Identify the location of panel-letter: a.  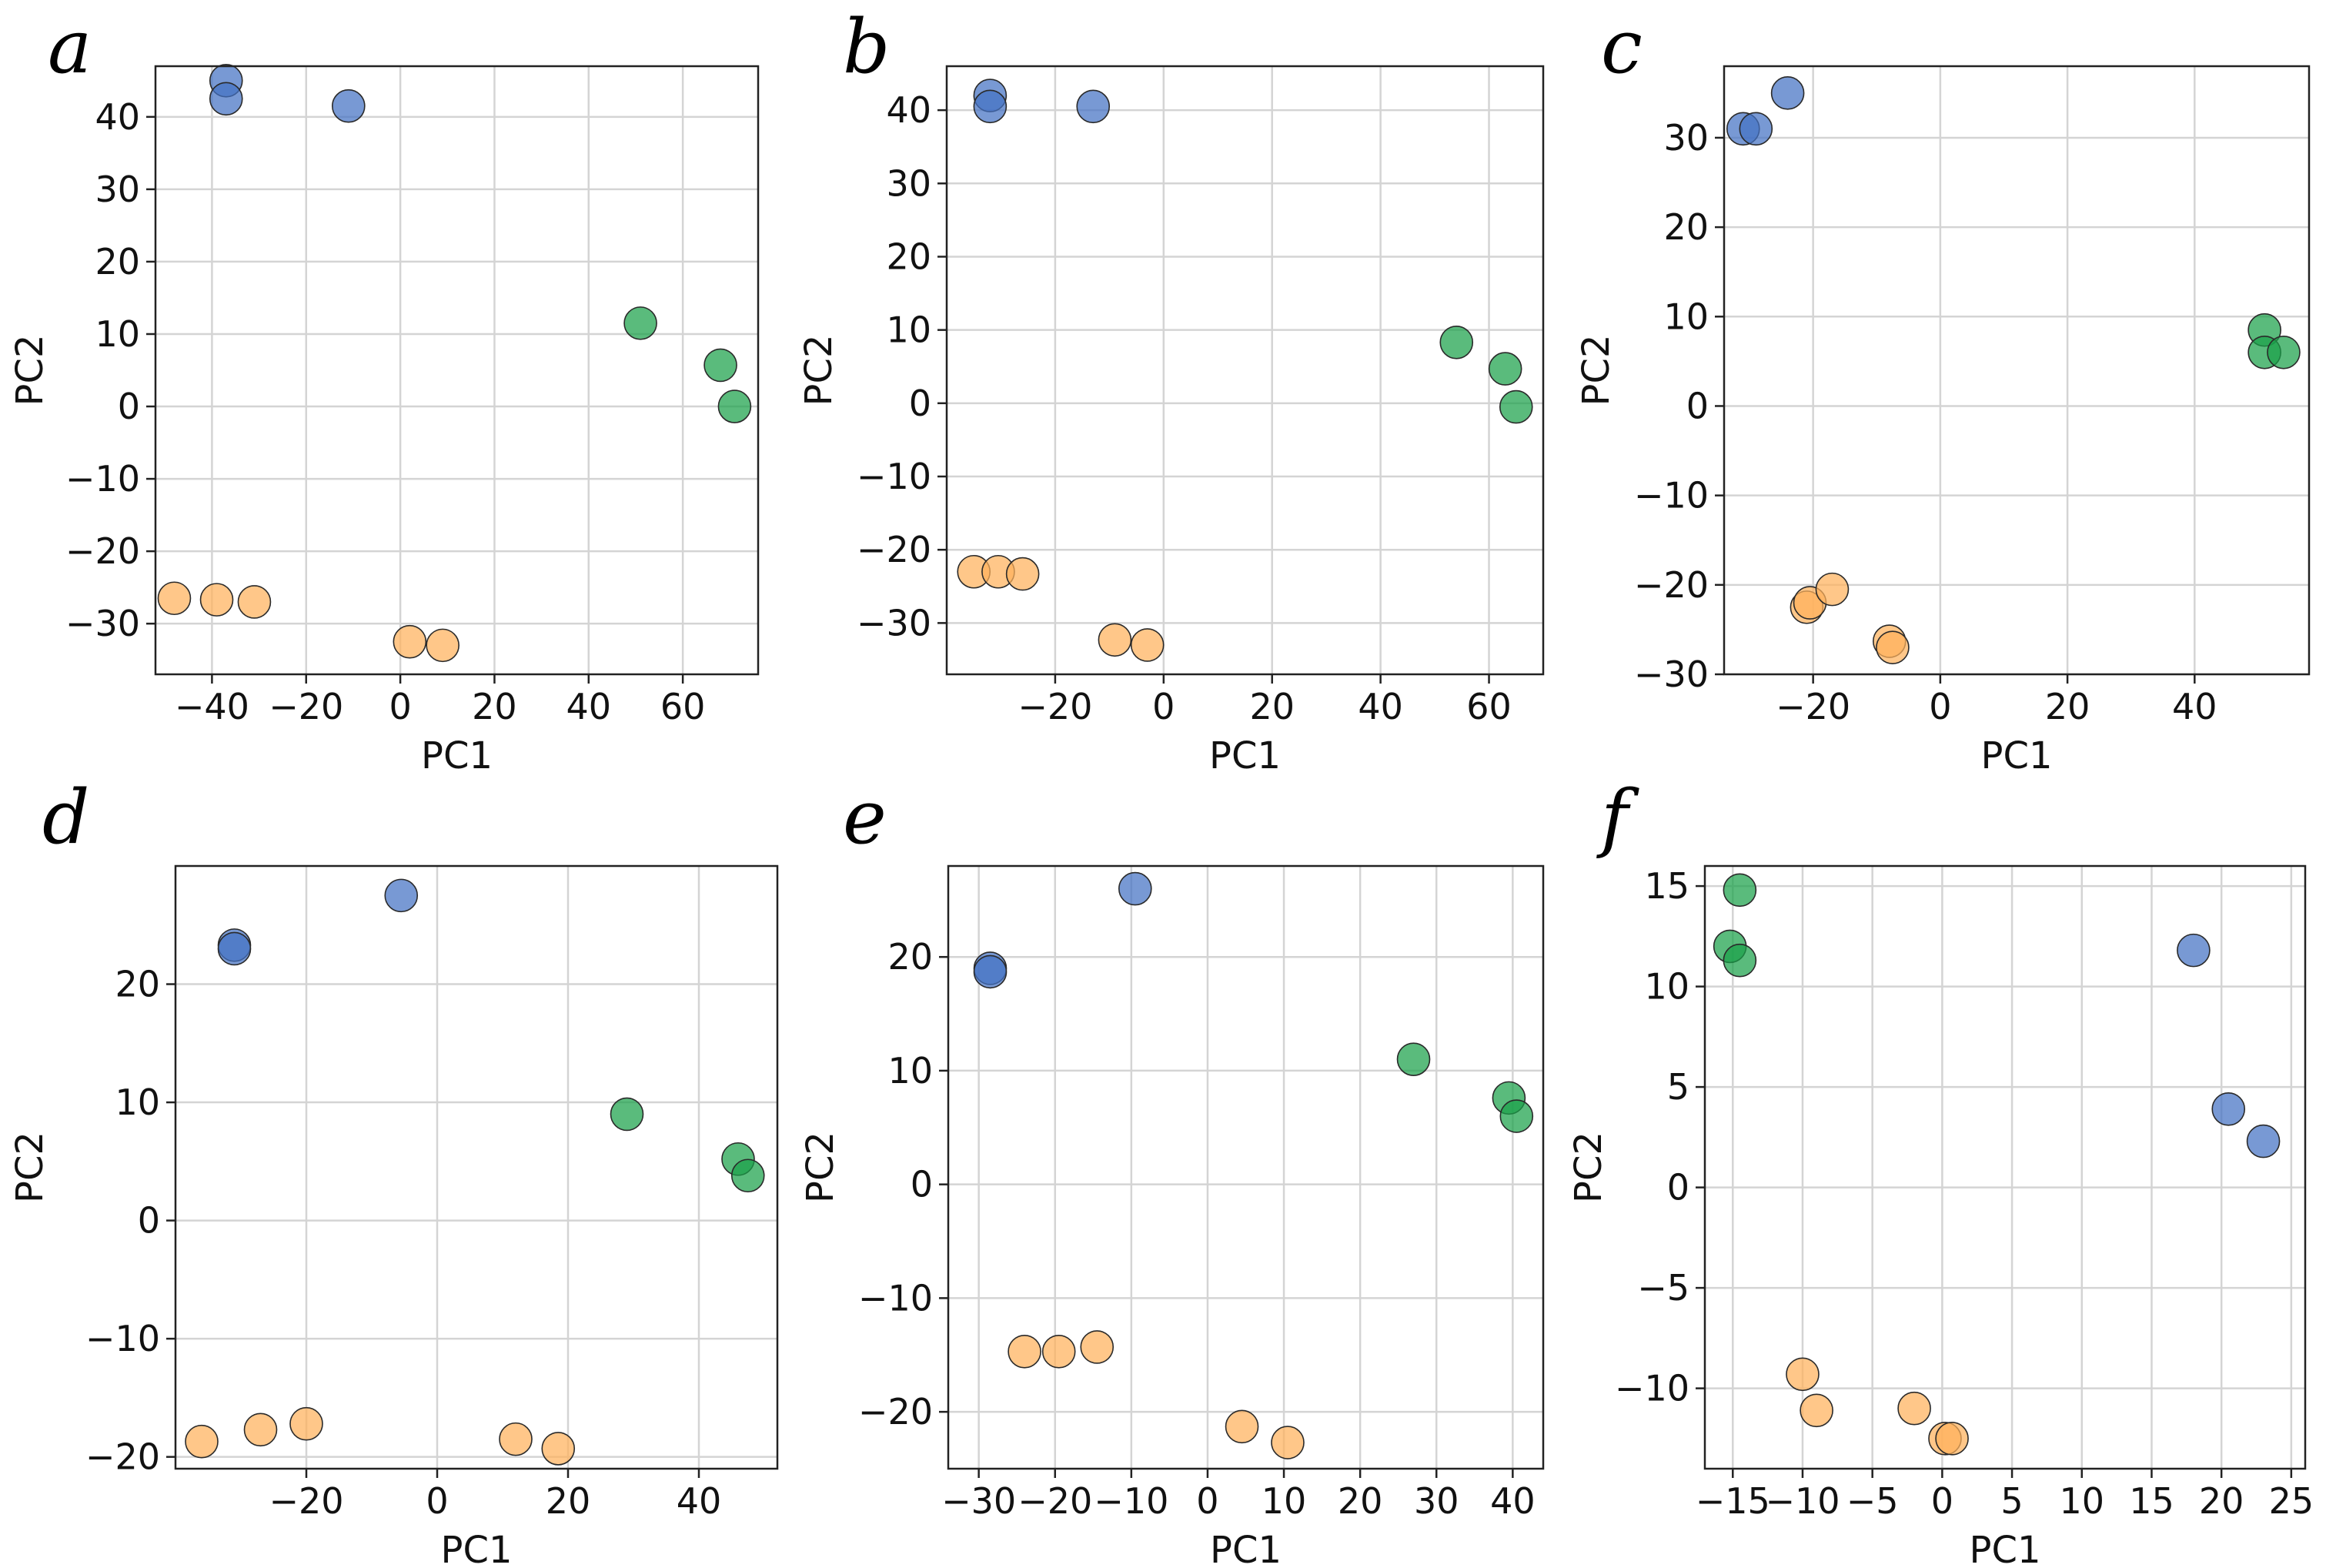
(70, 47).